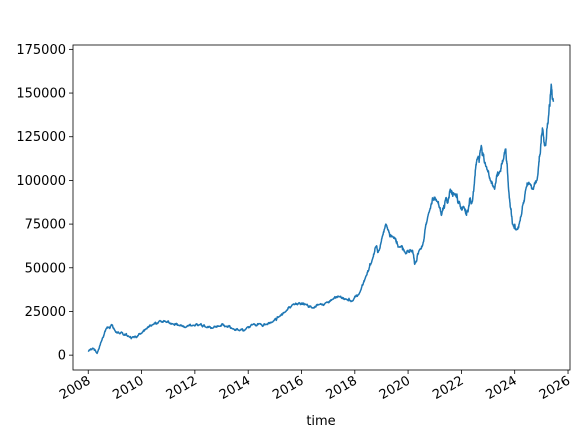 The image size is (583, 447). Describe the element at coordinates (41, 181) in the screenshot. I see `y-tick-label-100000: 100000` at that location.